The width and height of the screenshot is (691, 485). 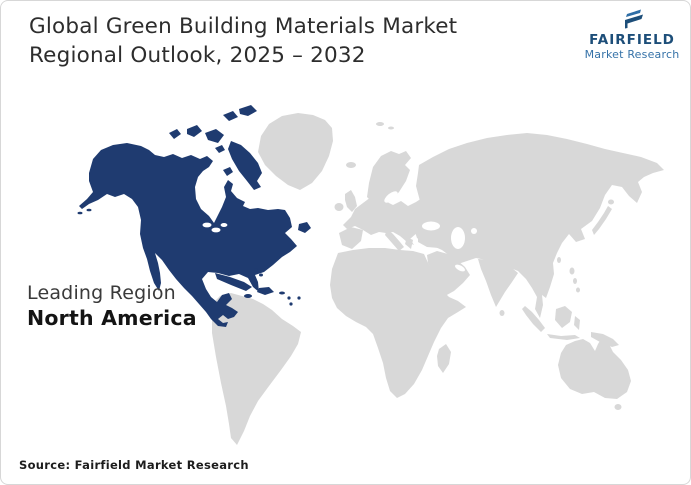 I want to click on caspian-sea, so click(x=458, y=238).